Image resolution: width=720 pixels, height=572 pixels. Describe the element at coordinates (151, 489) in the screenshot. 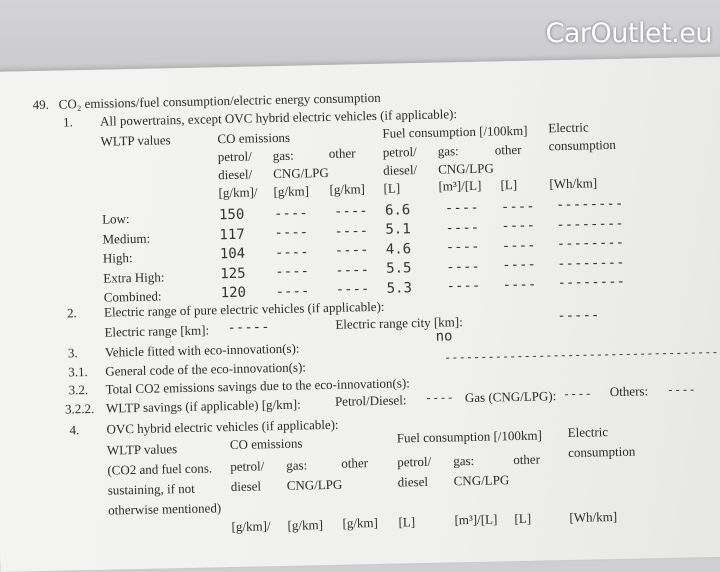

I see `ovc-wltp-line-3: sustaining, if not` at that location.